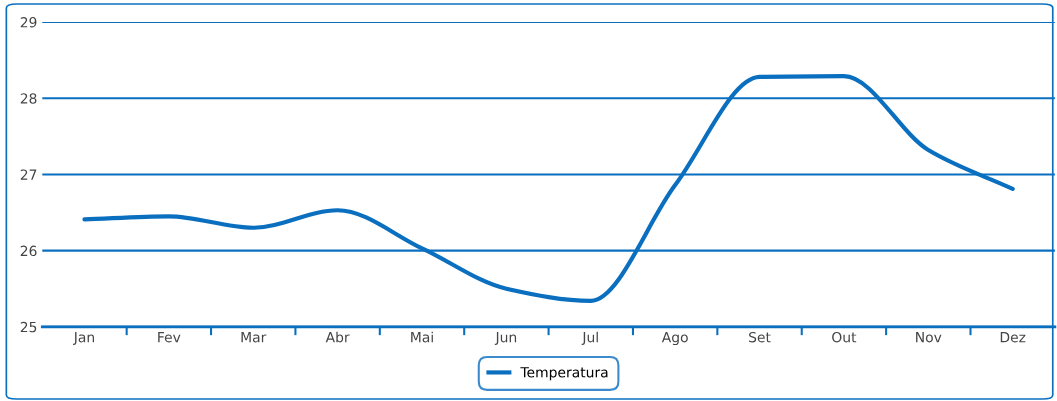 This screenshot has height=401, width=1057. What do you see at coordinates (589, 338) in the screenshot?
I see `x-tick-label: Jul` at bounding box center [589, 338].